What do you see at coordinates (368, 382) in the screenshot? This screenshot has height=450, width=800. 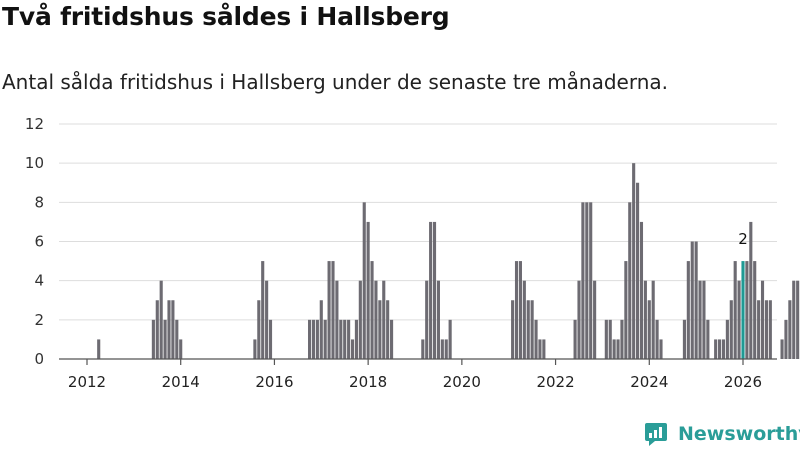 I see `x-tick-label: 2018` at bounding box center [368, 382].